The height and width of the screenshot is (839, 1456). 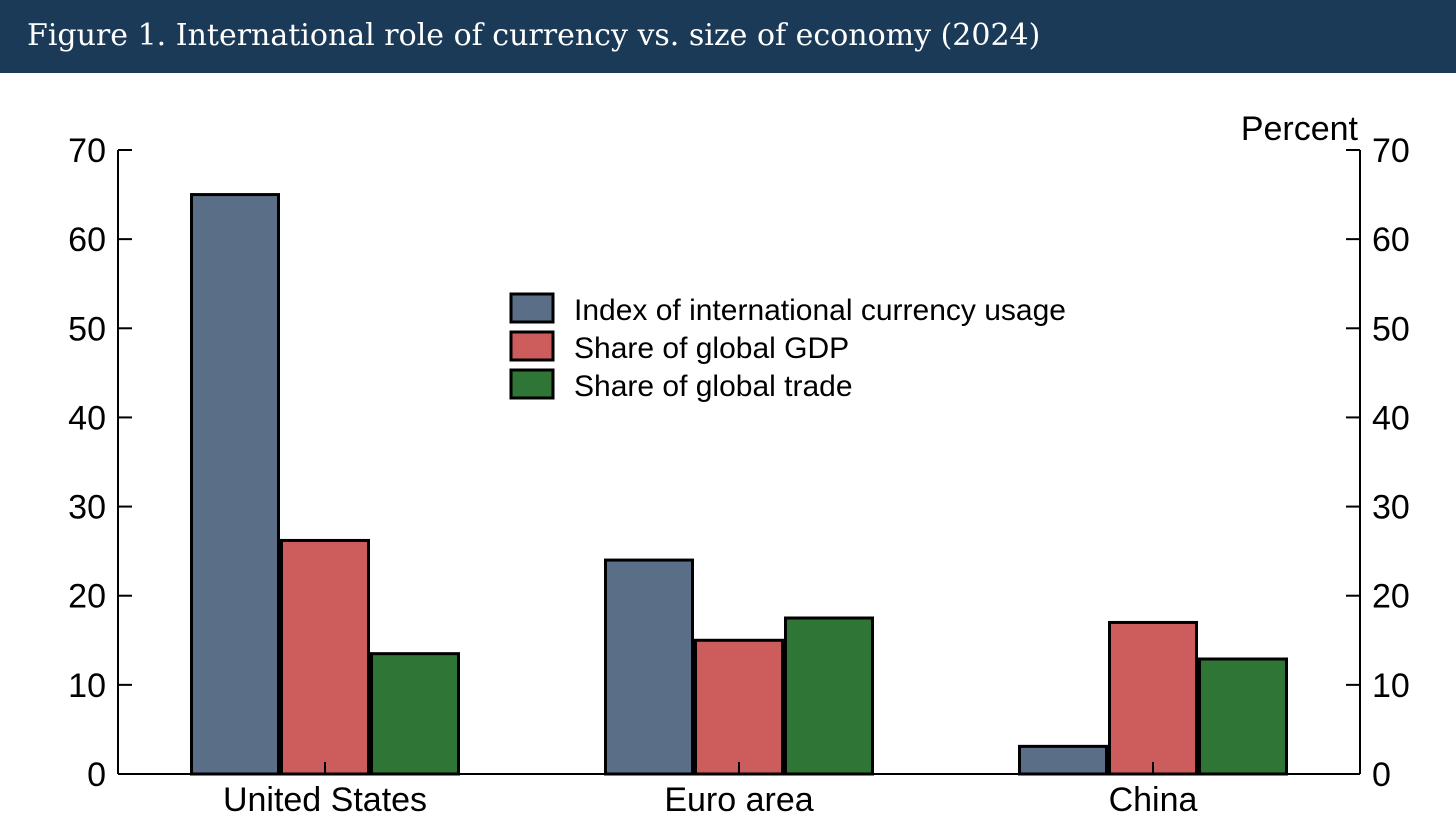 What do you see at coordinates (1300, 129) in the screenshot?
I see `unit-label: Percent` at bounding box center [1300, 129].